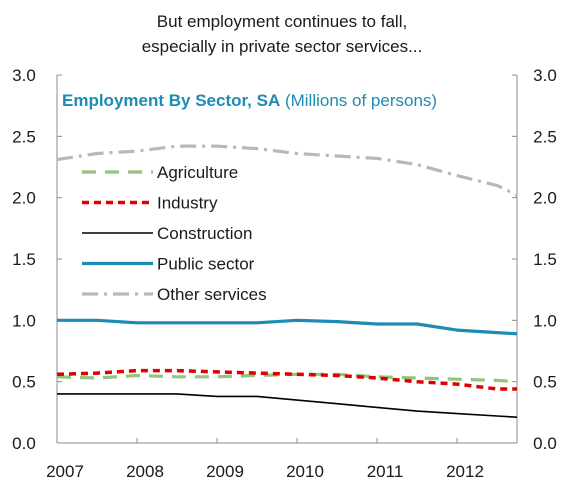  I want to click on x-tick-label: 2008, so click(145, 471).